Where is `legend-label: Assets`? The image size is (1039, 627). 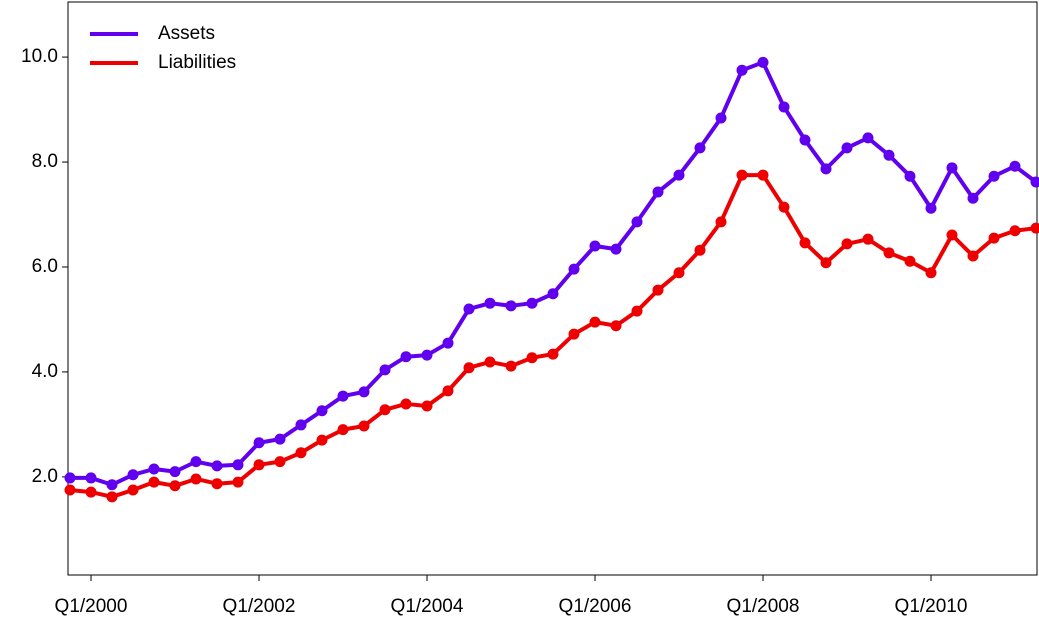 legend-label: Assets is located at coordinates (186, 33).